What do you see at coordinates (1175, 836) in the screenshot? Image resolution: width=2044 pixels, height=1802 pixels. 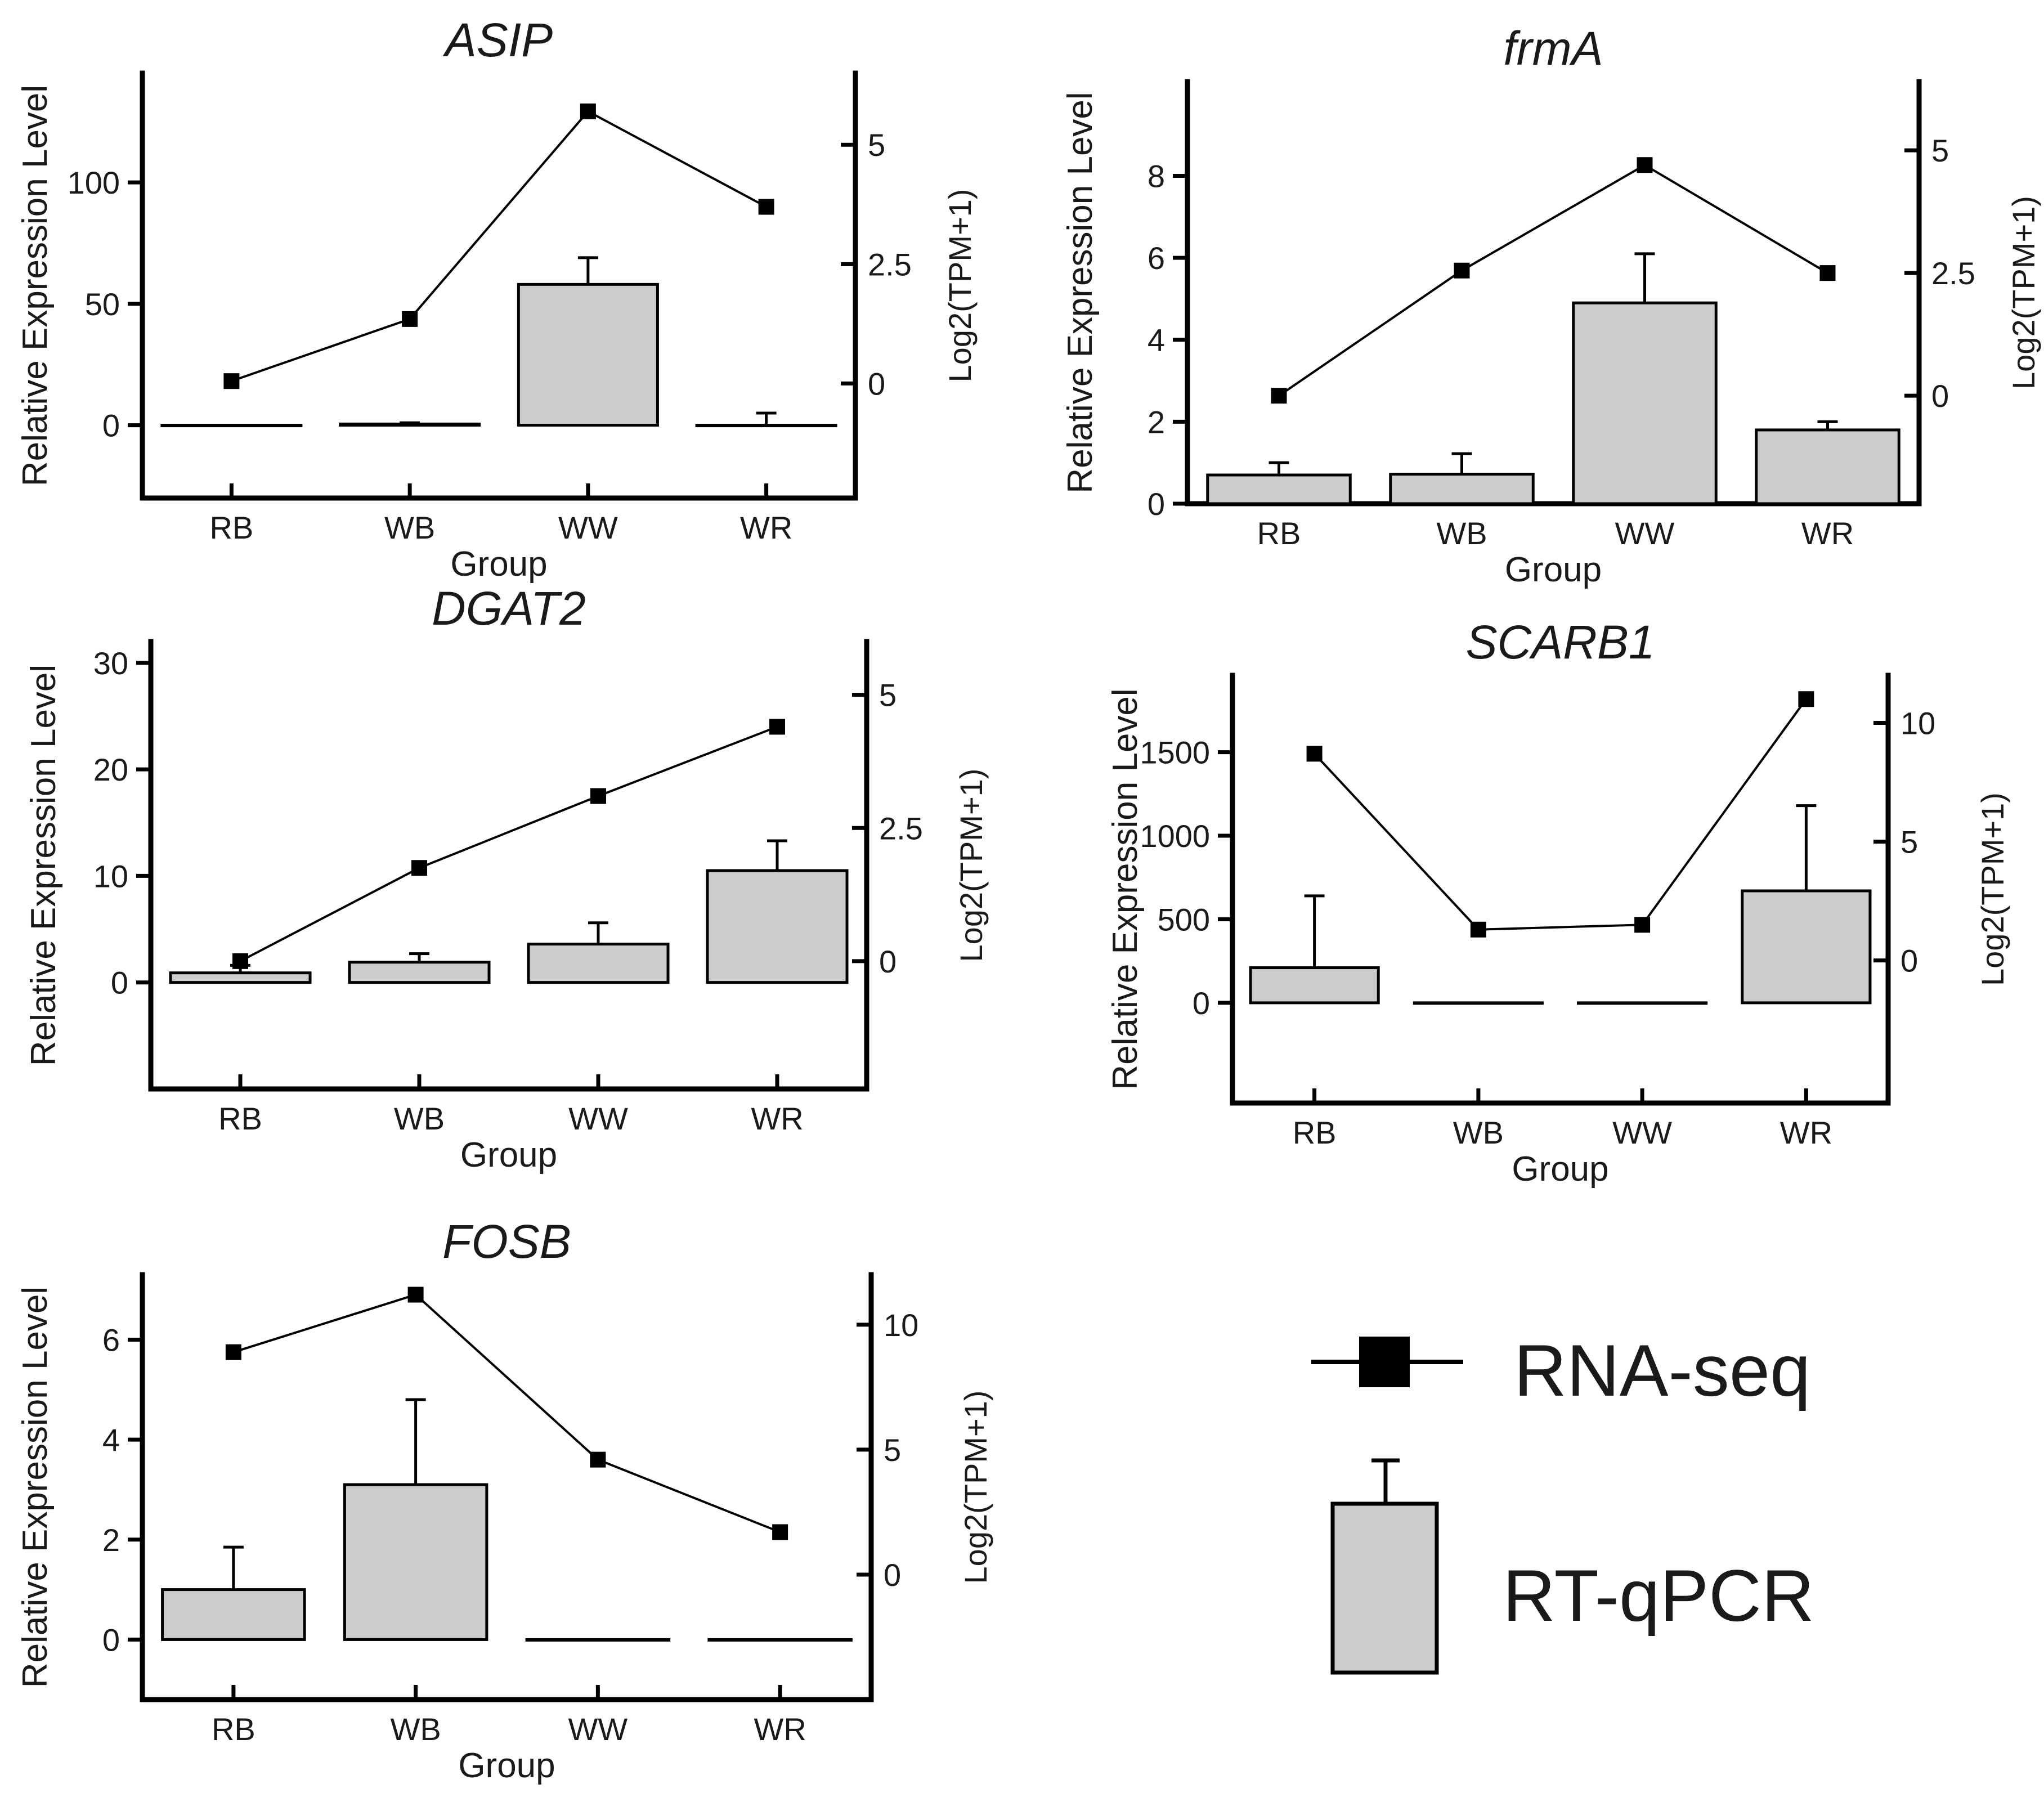 I see `y-tick-label: 1000` at bounding box center [1175, 836].